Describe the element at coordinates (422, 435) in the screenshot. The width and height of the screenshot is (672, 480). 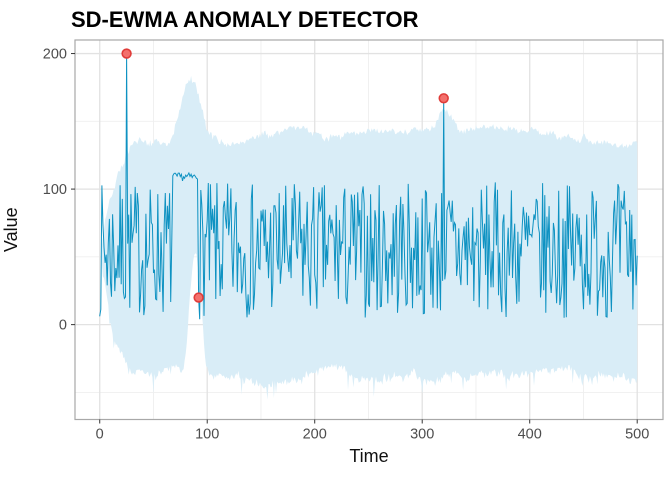
I see `x-tick-label: 300` at that location.